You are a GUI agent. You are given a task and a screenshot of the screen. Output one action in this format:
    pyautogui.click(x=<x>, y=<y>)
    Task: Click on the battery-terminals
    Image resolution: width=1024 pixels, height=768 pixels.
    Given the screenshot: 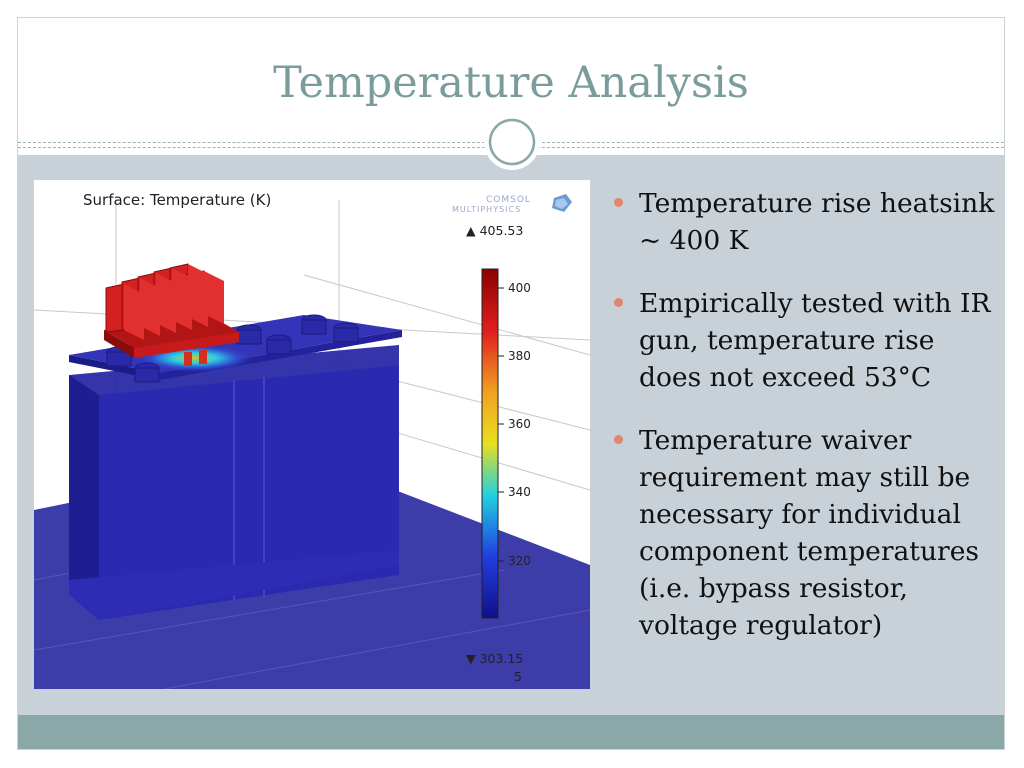 What is the action you would take?
    pyautogui.click(x=232, y=348)
    